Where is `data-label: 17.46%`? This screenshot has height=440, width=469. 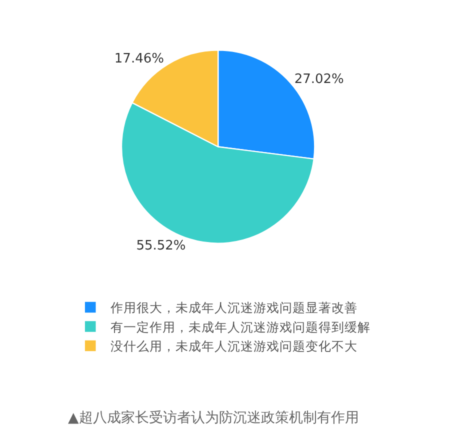 data-label: 17.46% is located at coordinates (139, 58).